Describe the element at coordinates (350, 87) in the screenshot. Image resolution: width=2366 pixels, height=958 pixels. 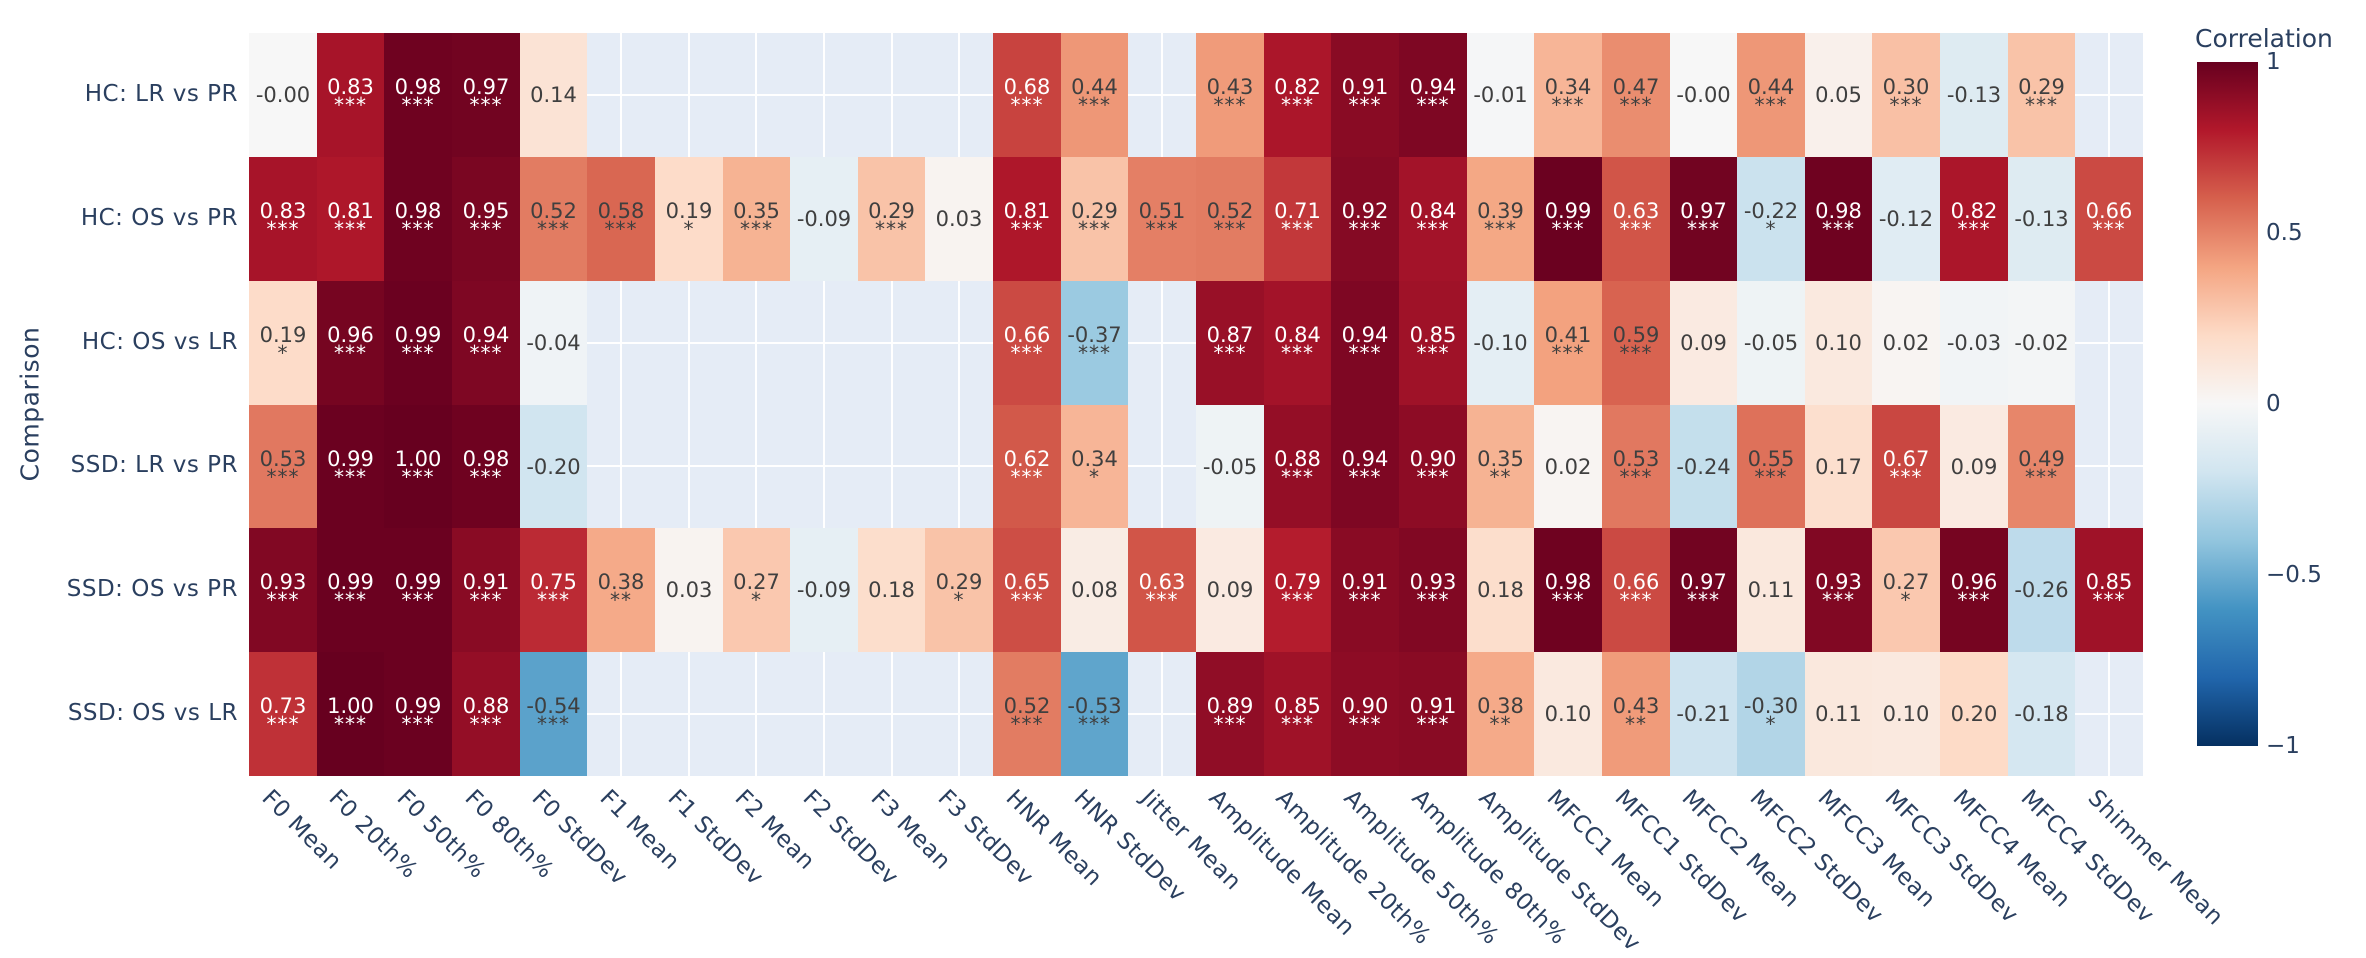
I see `cell-value: 0.83` at that location.